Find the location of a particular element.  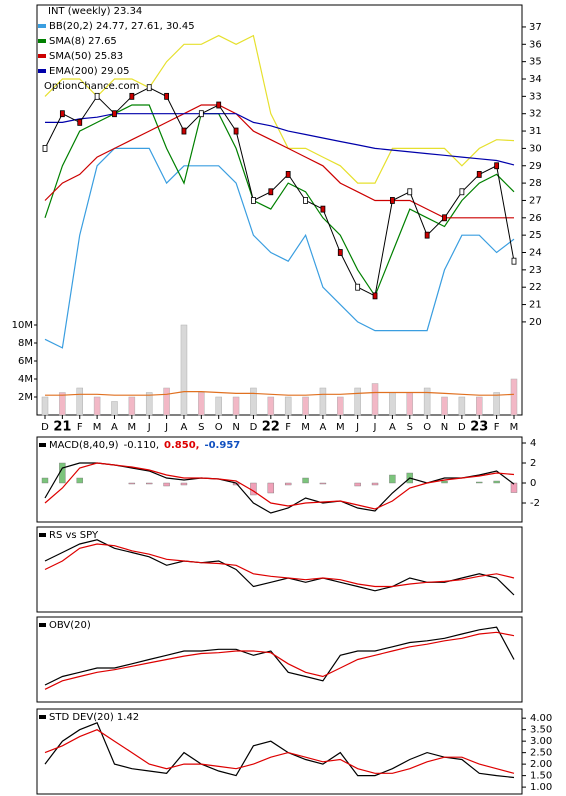

y-tick-label: 24 is located at coordinates (535, 253).